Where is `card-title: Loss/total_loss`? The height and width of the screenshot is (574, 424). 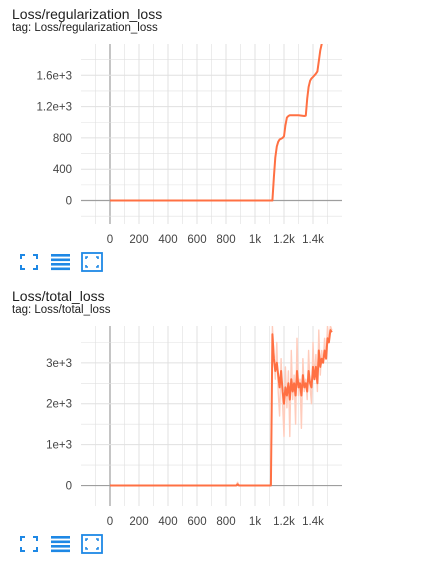 card-title: Loss/total_loss is located at coordinates (58, 296).